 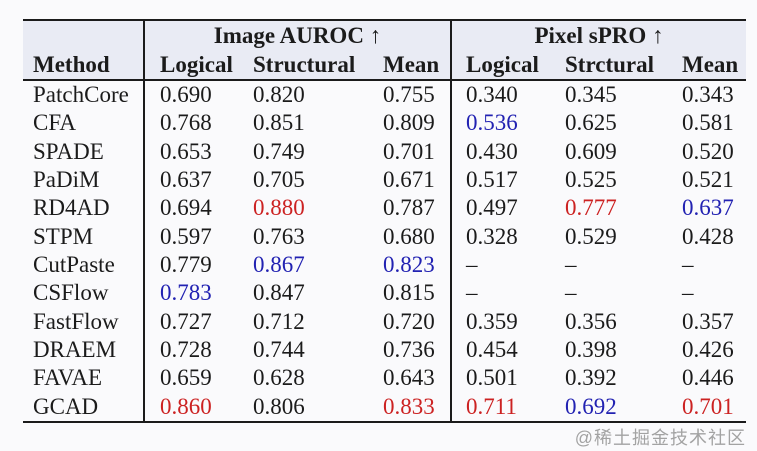 What do you see at coordinates (190, 236) in the screenshot?
I see `value-cell: 0.597` at bounding box center [190, 236].